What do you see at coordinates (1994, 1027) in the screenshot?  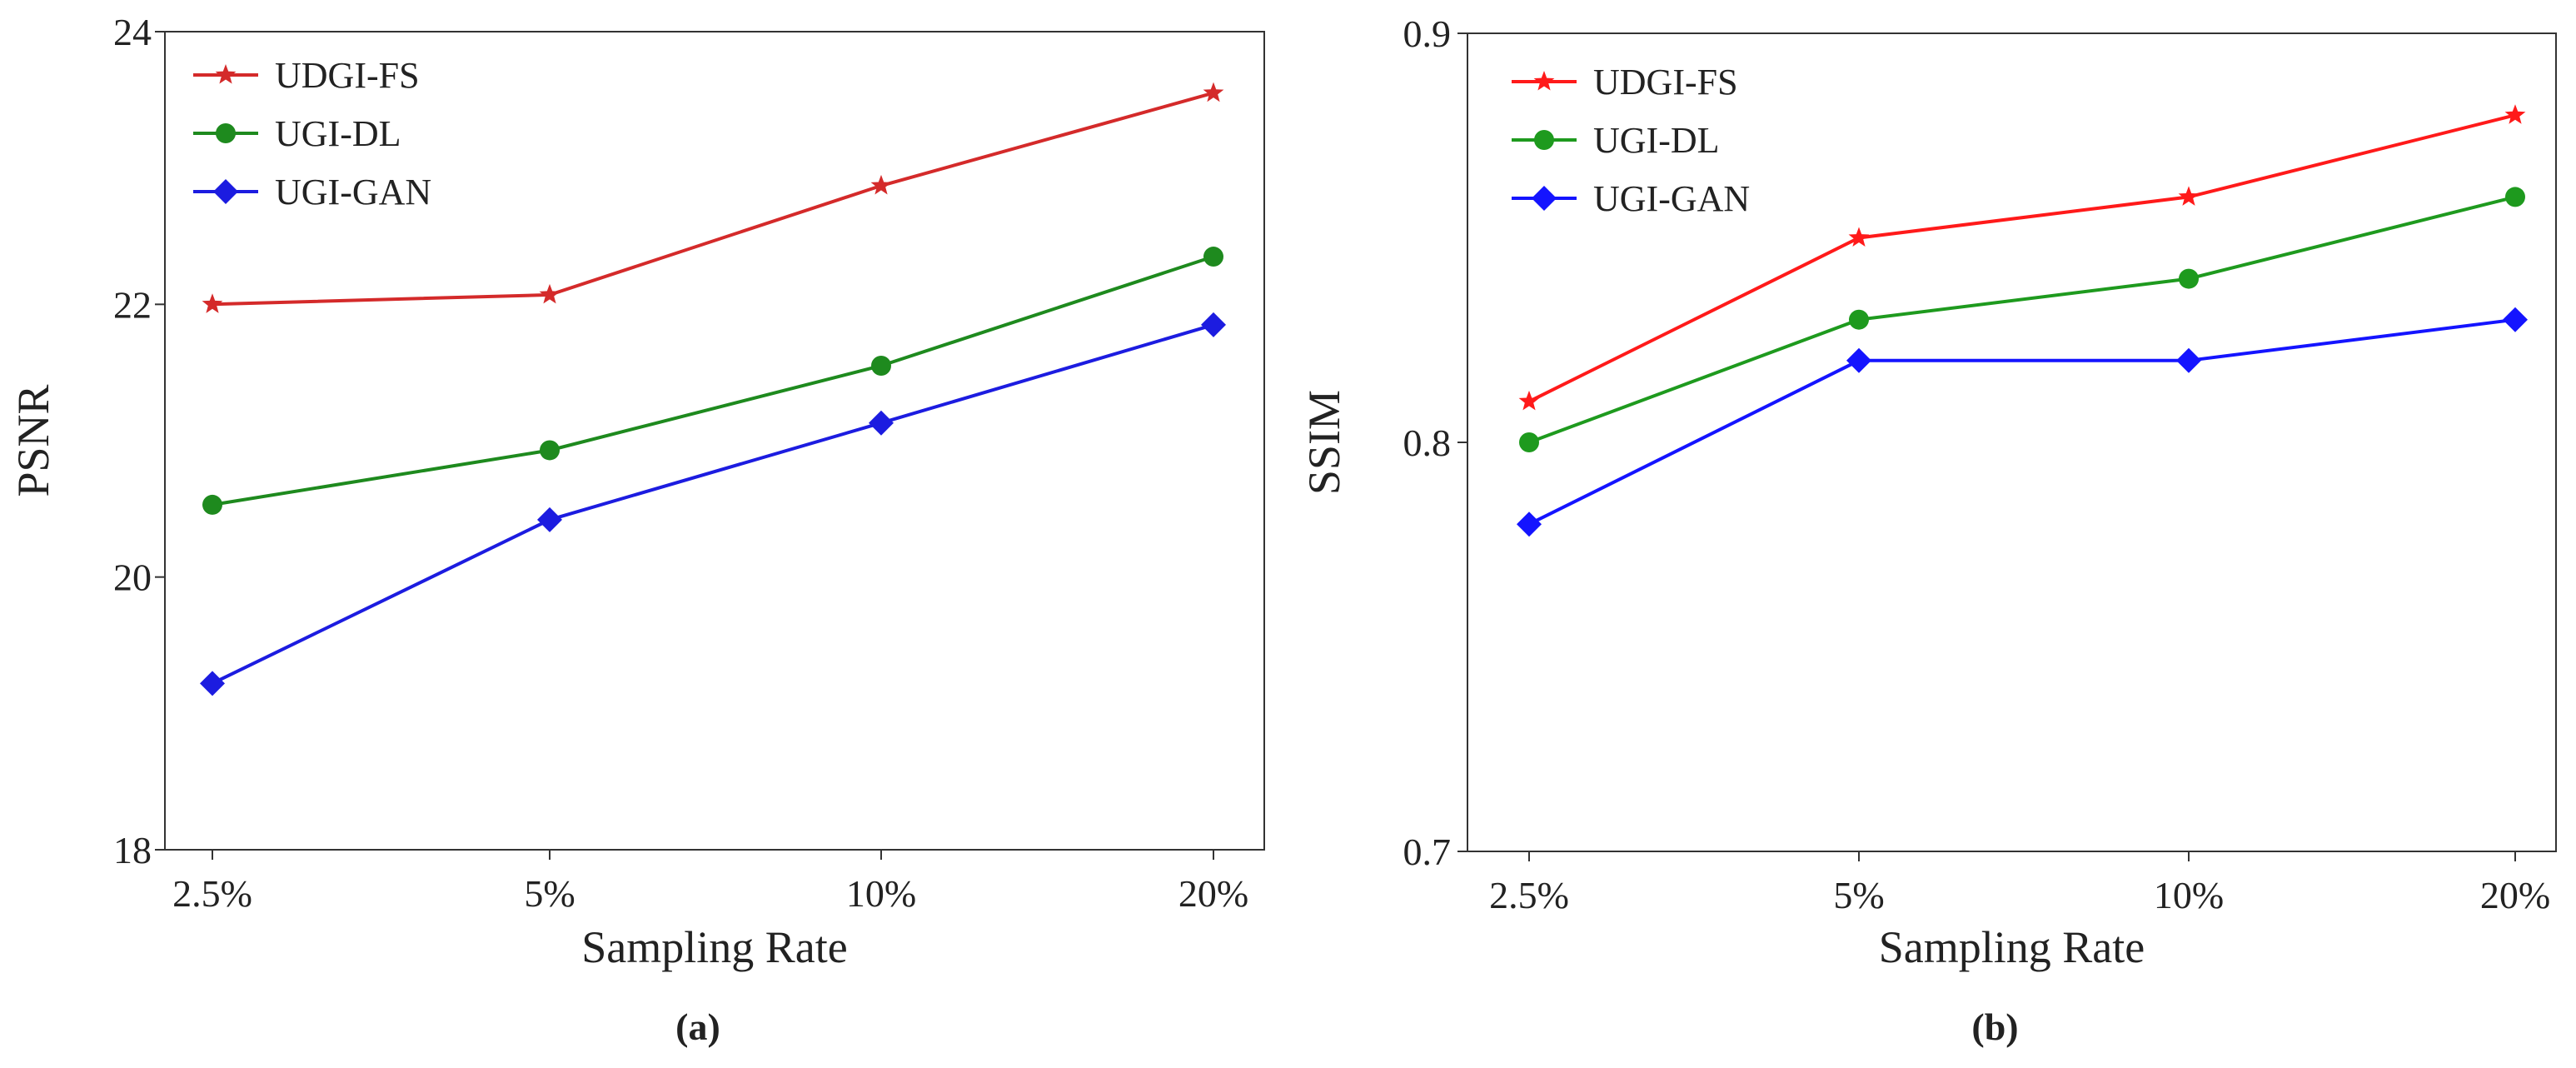 I see `panel-label: (b)` at bounding box center [1994, 1027].